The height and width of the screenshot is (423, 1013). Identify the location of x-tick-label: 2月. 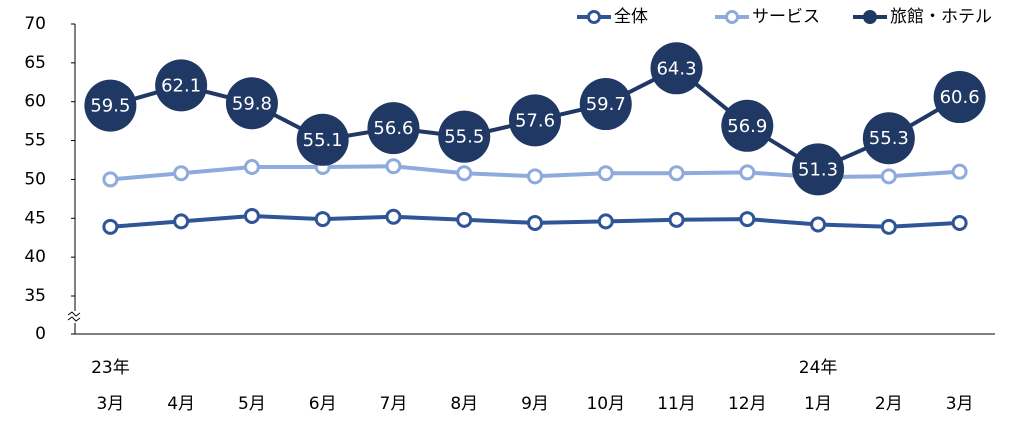
(889, 404).